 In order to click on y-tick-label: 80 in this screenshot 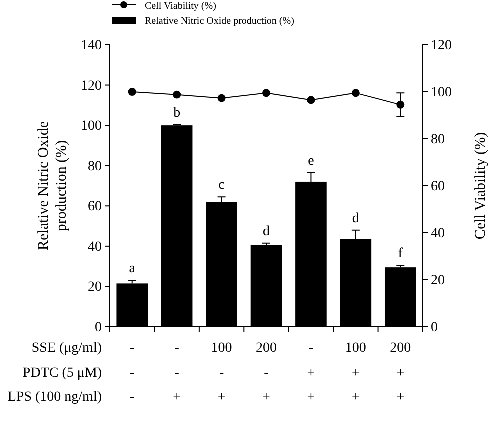, I will do `click(95, 166)`.